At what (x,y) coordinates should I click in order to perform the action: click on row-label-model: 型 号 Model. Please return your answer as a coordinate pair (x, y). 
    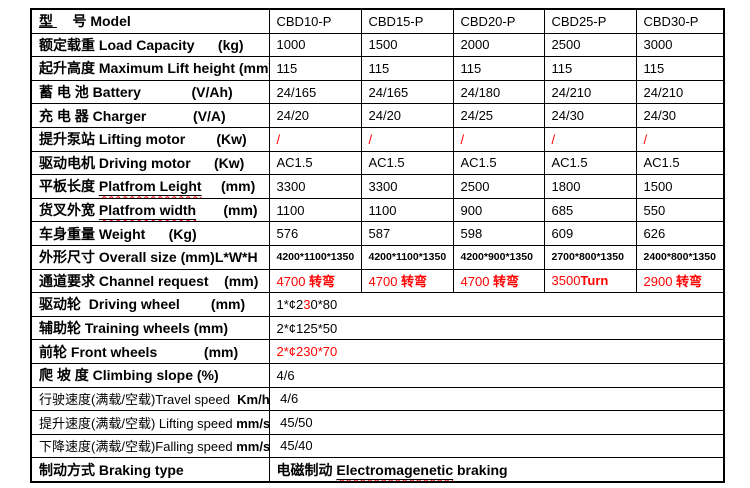
    Looking at the image, I should click on (150, 21).